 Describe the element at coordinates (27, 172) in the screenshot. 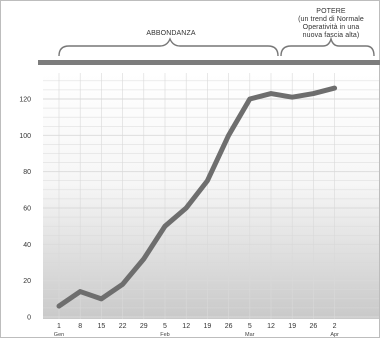

I see `y-tick-label: 80` at that location.